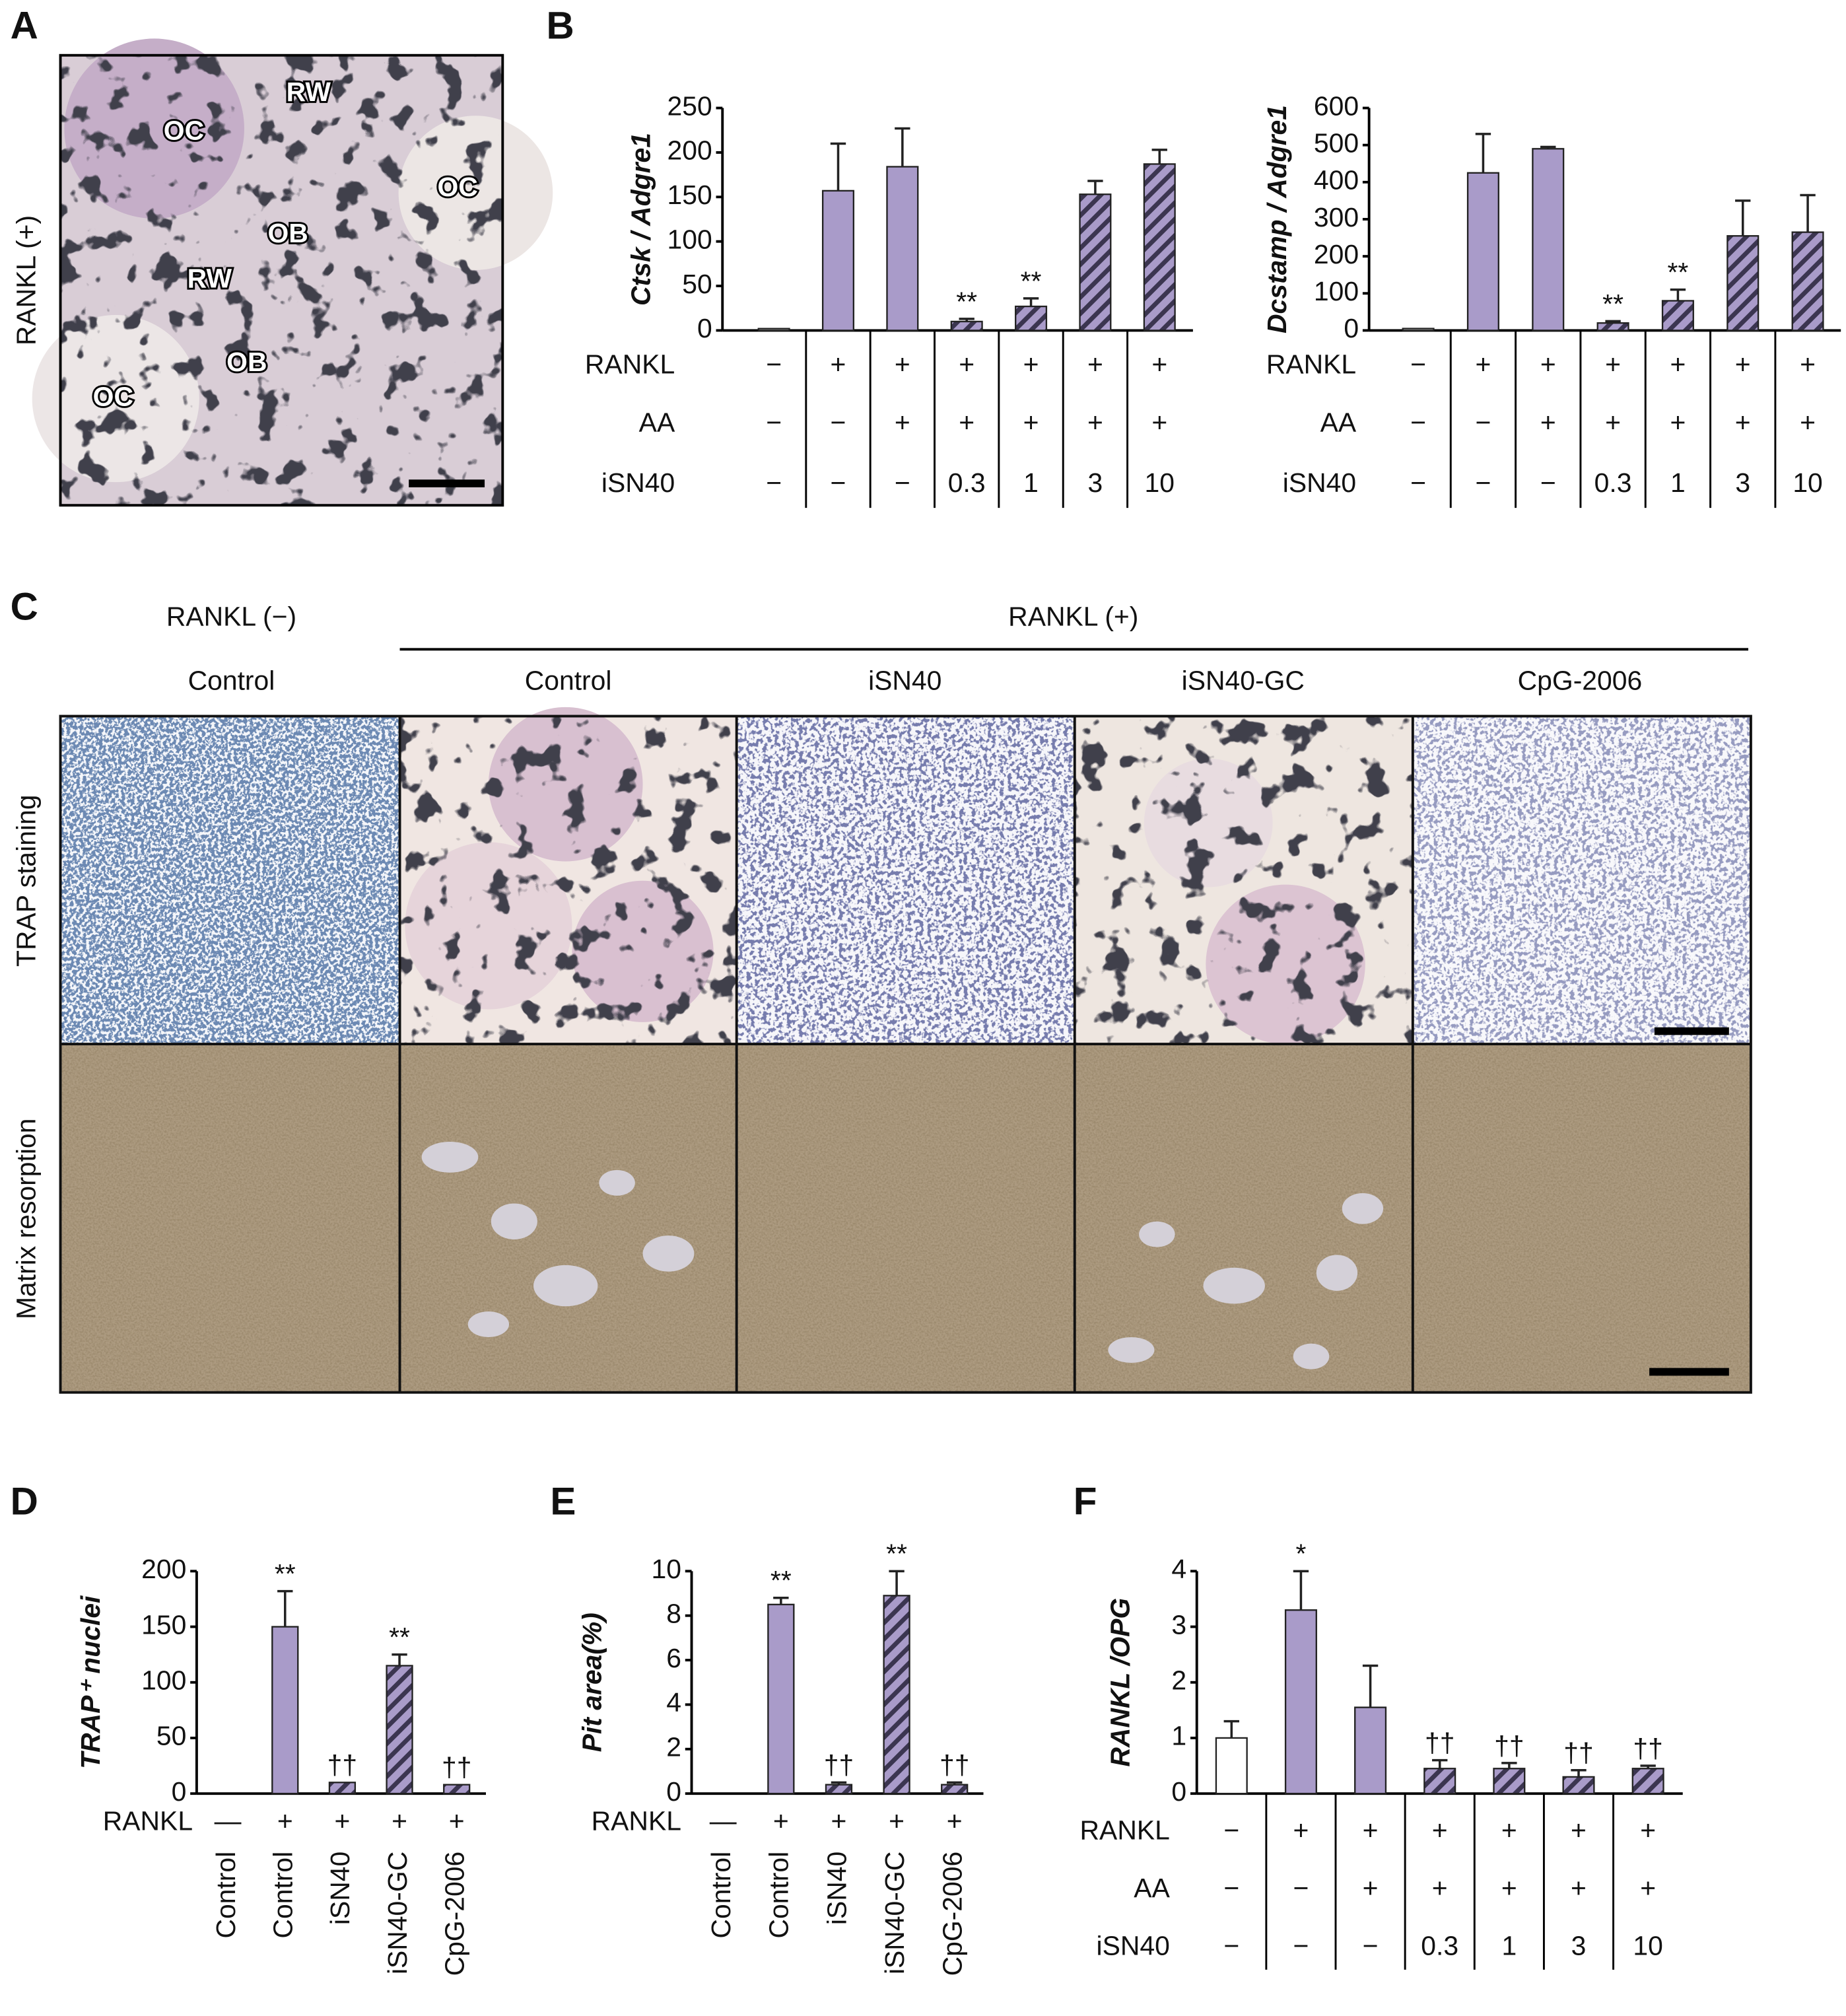  I want to click on column-label: iSN40, so click(904, 681).